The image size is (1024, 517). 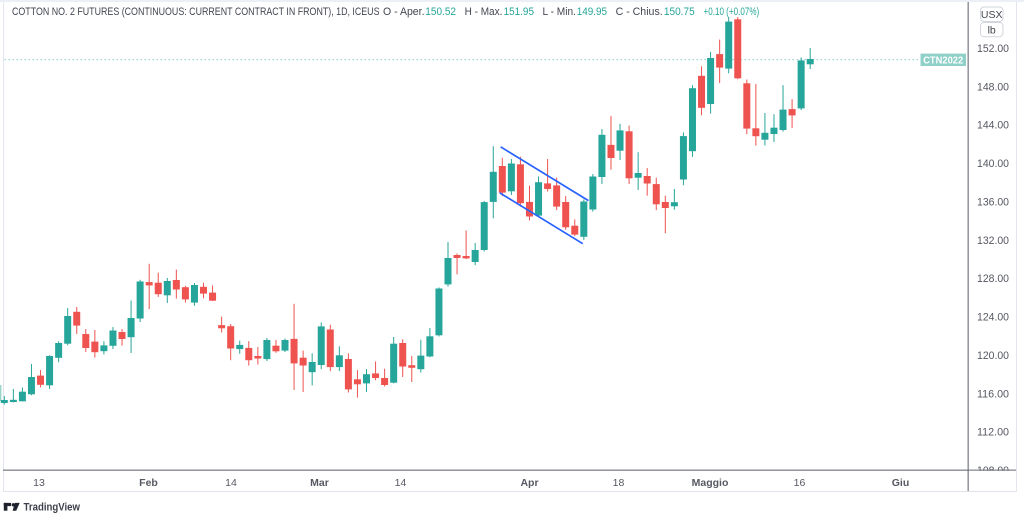 I want to click on svg-text: 16, so click(x=800, y=483).